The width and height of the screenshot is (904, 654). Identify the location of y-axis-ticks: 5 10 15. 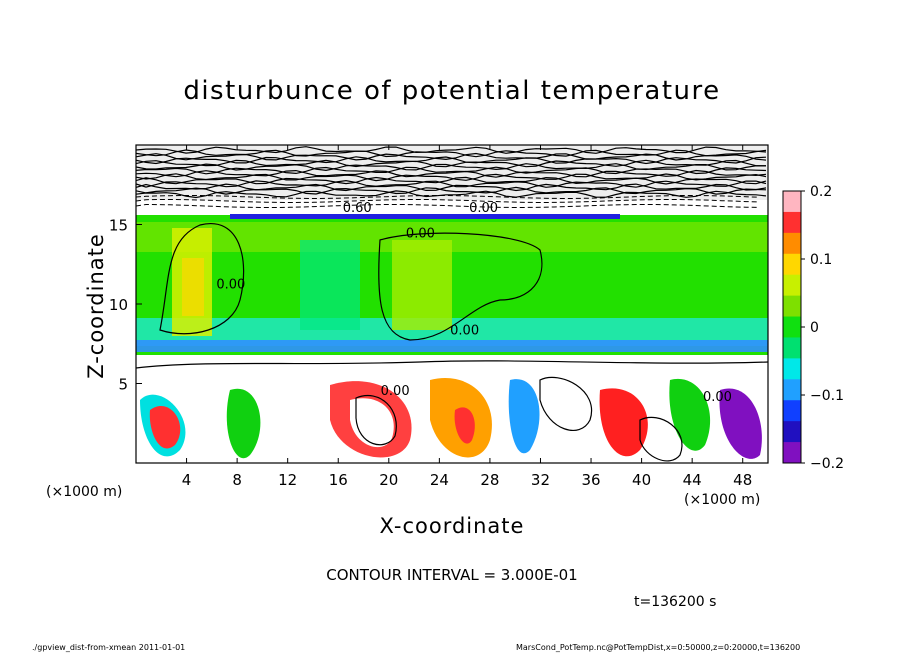
(125, 305).